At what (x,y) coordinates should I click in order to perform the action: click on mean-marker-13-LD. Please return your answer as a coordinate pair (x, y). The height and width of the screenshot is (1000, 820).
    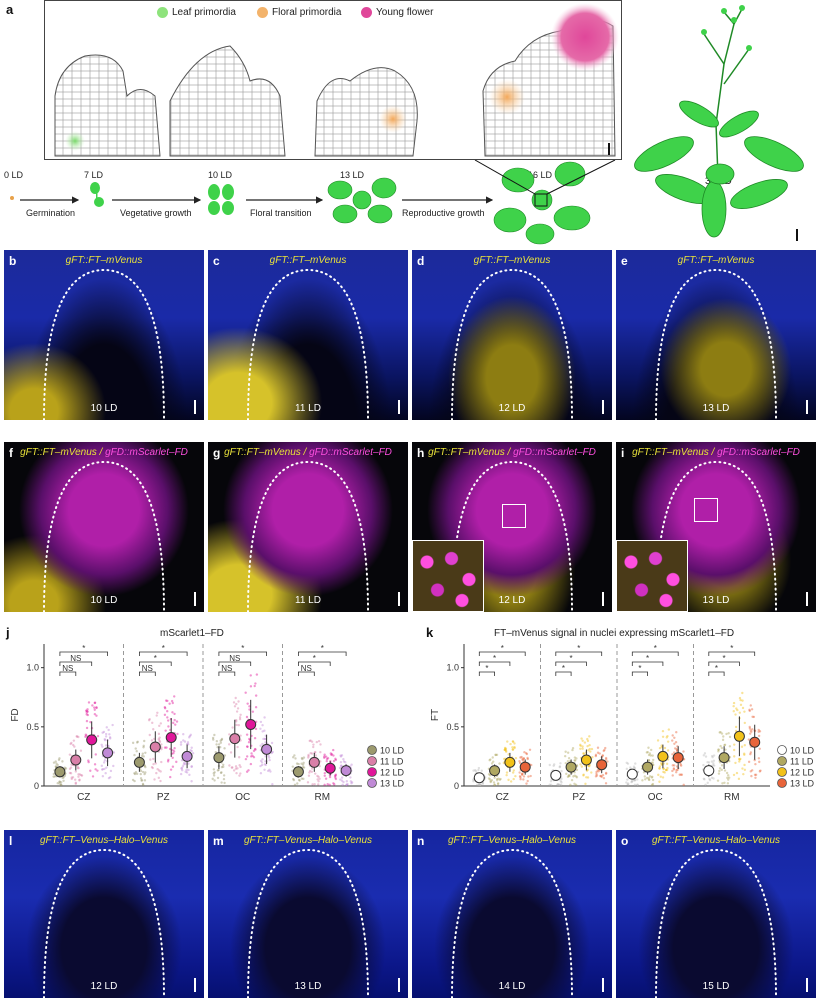
    Looking at the image, I should click on (108, 753).